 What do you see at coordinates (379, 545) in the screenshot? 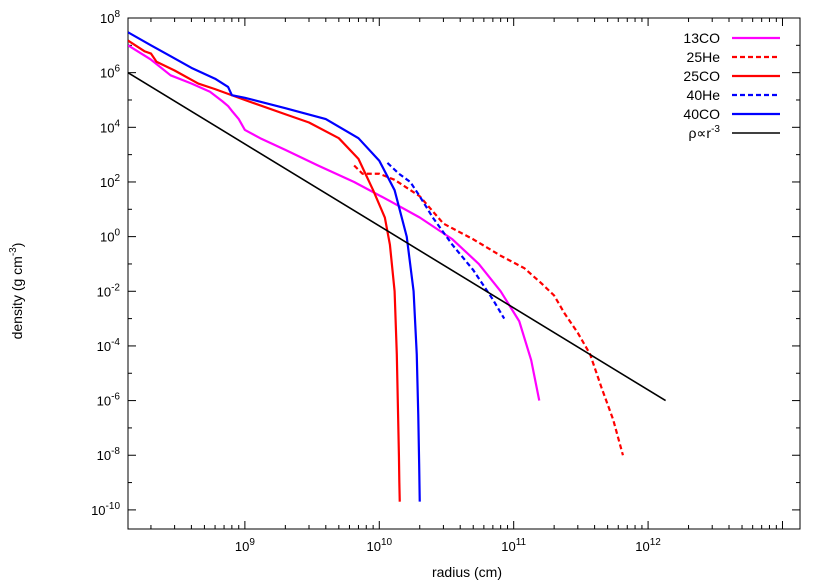
I see `x-tick-label: 1010` at bounding box center [379, 545].